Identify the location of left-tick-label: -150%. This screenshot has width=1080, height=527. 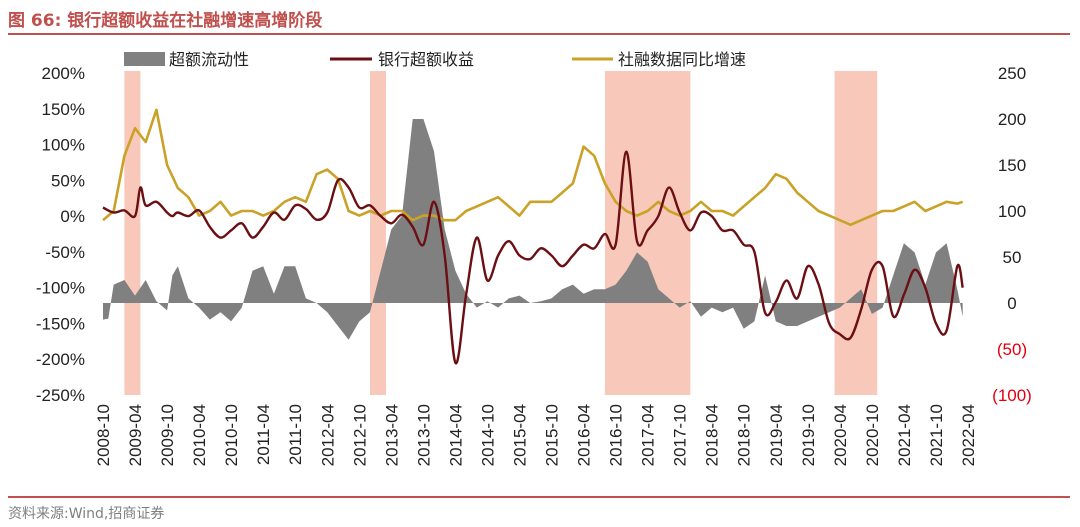
(60, 323).